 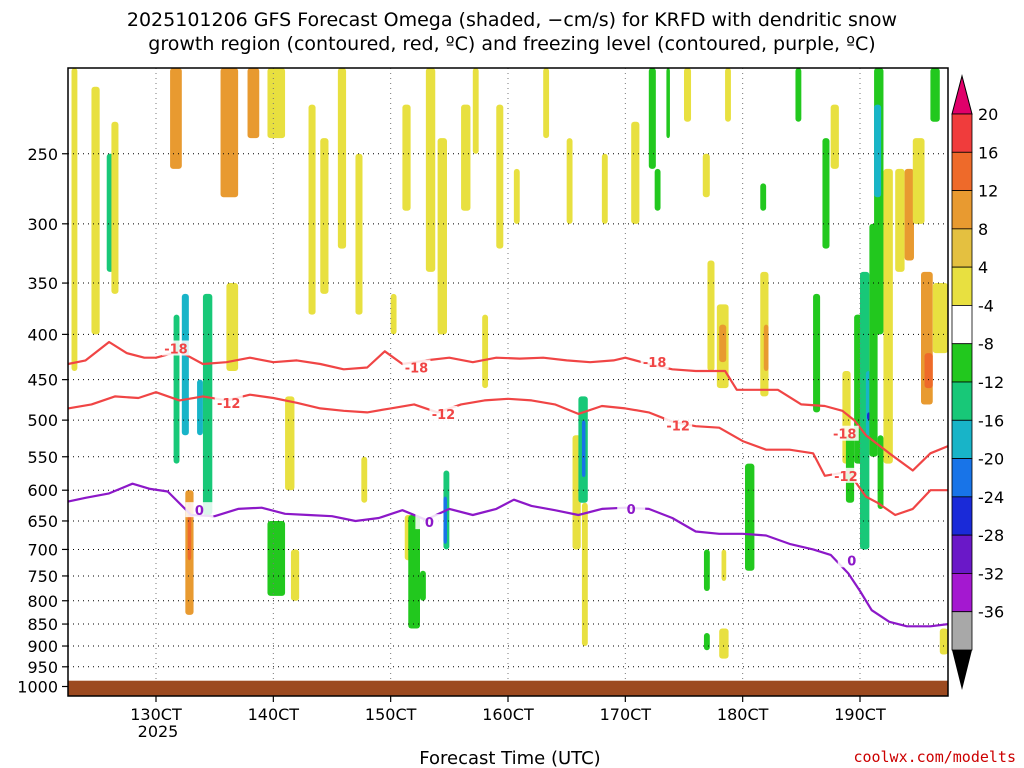 I want to click on y-tick-label-550: 550, so click(x=42, y=457).